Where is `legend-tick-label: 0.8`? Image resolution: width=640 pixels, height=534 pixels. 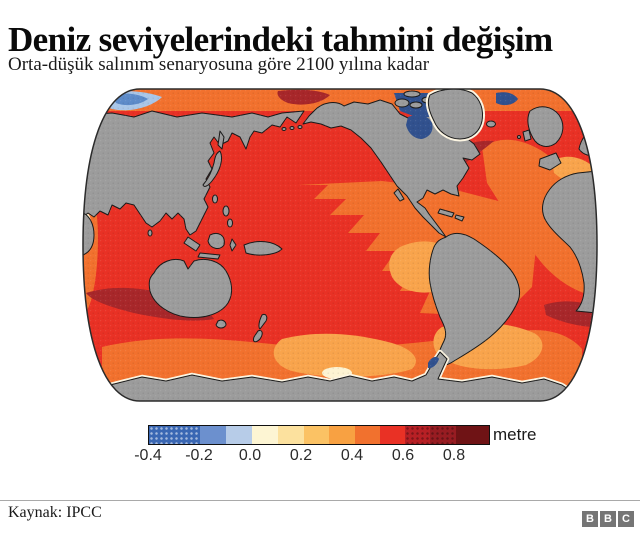 legend-tick-label: 0.8 is located at coordinates (454, 455).